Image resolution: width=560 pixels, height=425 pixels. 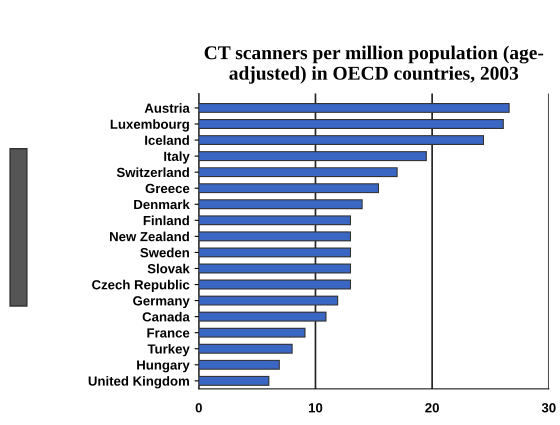 I want to click on y-tick-label: Luxembourg, so click(x=149, y=125).